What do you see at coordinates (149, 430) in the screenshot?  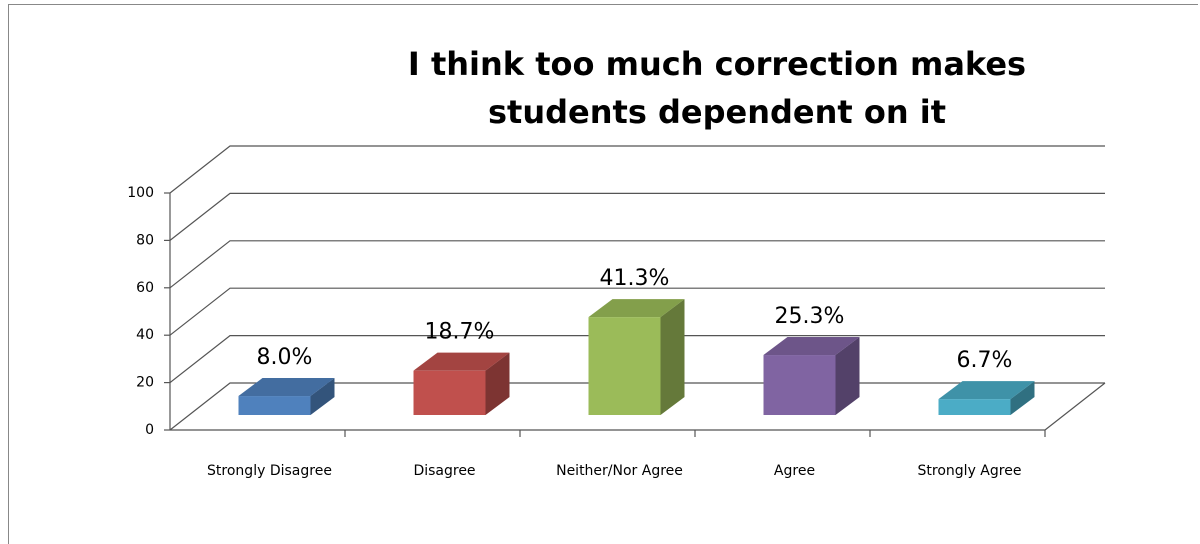 I see `y-tick-label: 0` at bounding box center [149, 430].